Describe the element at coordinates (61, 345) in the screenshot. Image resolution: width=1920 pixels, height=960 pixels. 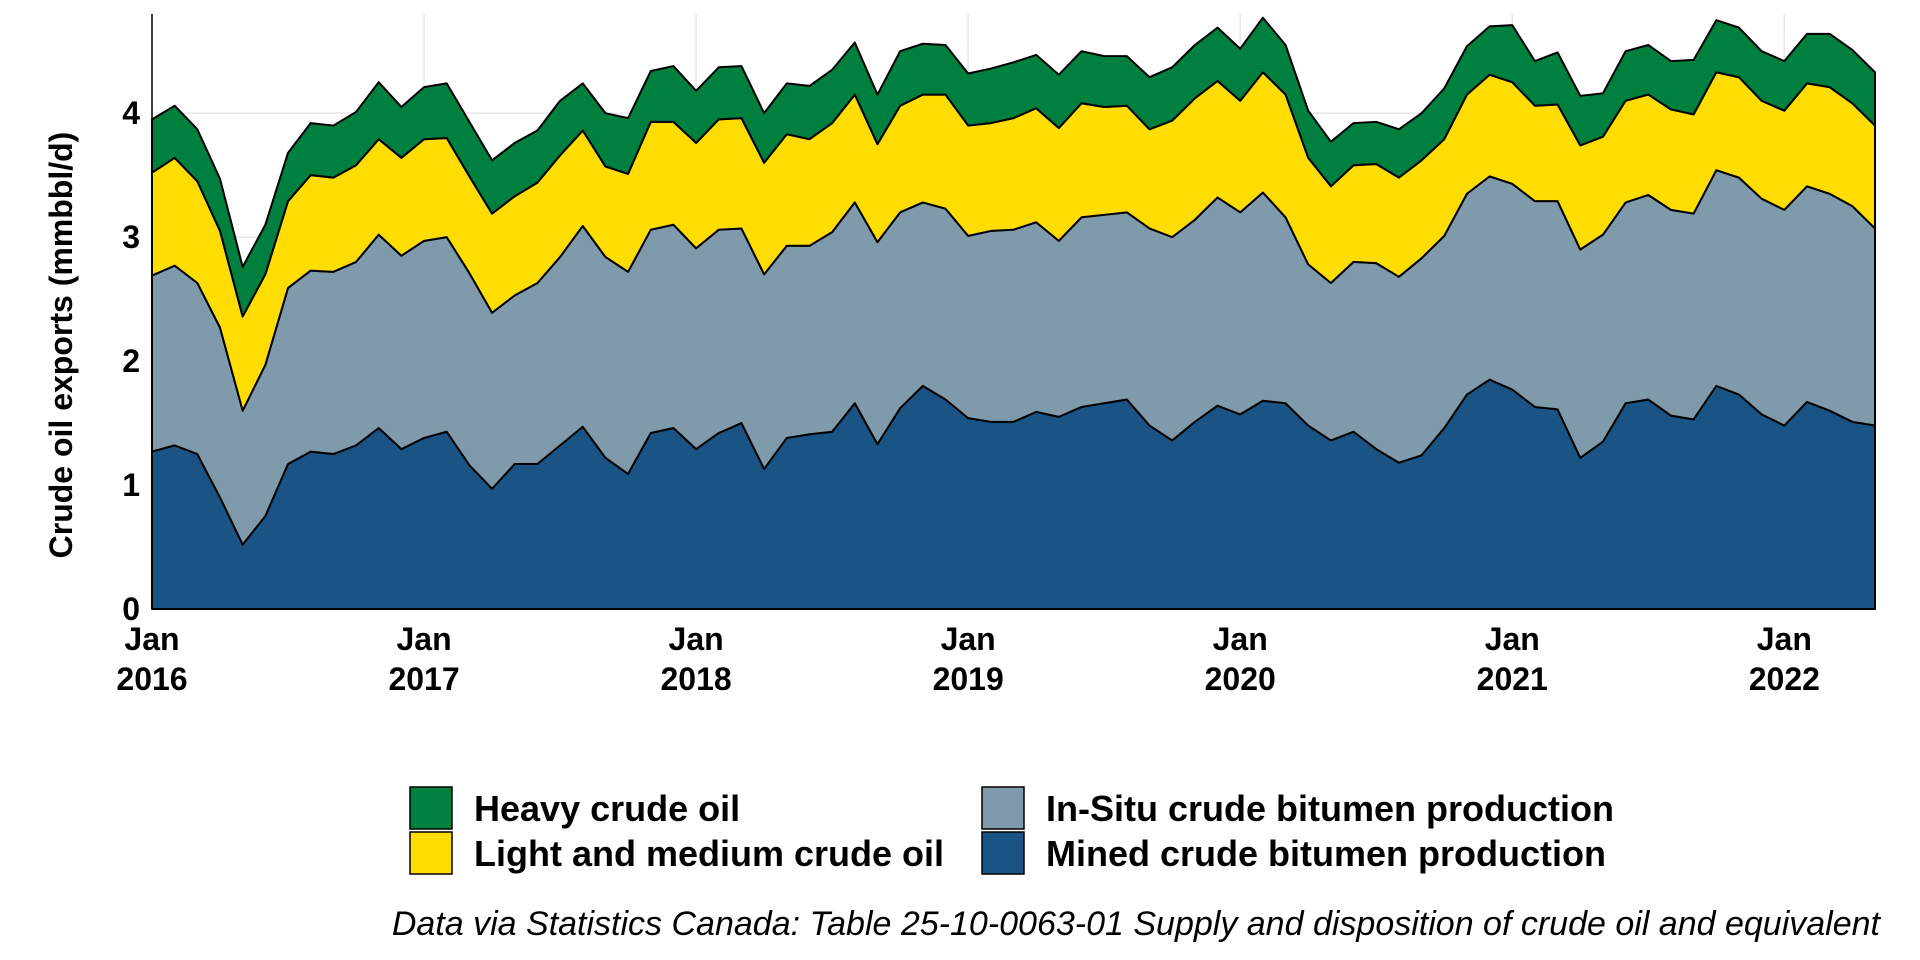
I see `y-axis-label: Crude oil exports (mmbbl/d)` at that location.